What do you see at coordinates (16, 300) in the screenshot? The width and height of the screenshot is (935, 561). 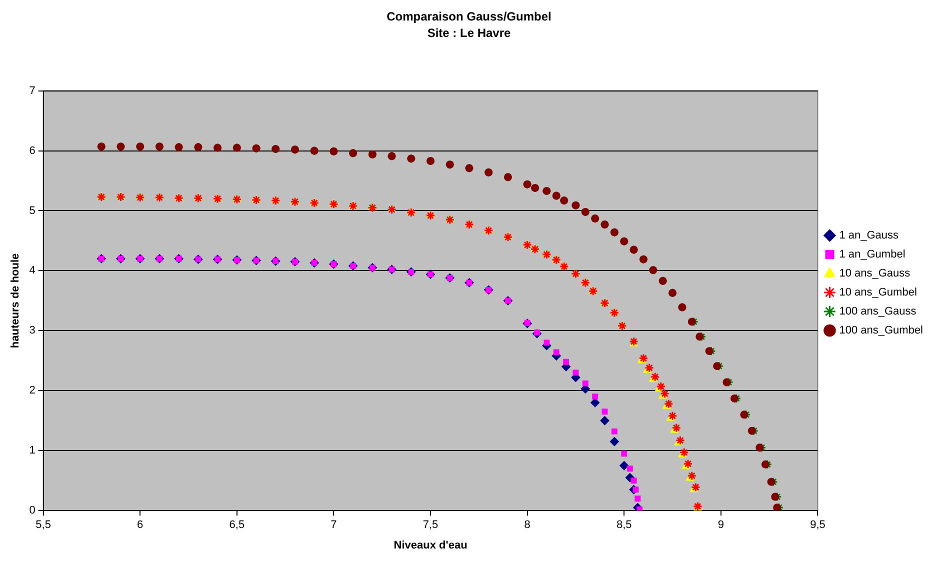 I see `y-axis-title: hauteurs de houle` at bounding box center [16, 300].